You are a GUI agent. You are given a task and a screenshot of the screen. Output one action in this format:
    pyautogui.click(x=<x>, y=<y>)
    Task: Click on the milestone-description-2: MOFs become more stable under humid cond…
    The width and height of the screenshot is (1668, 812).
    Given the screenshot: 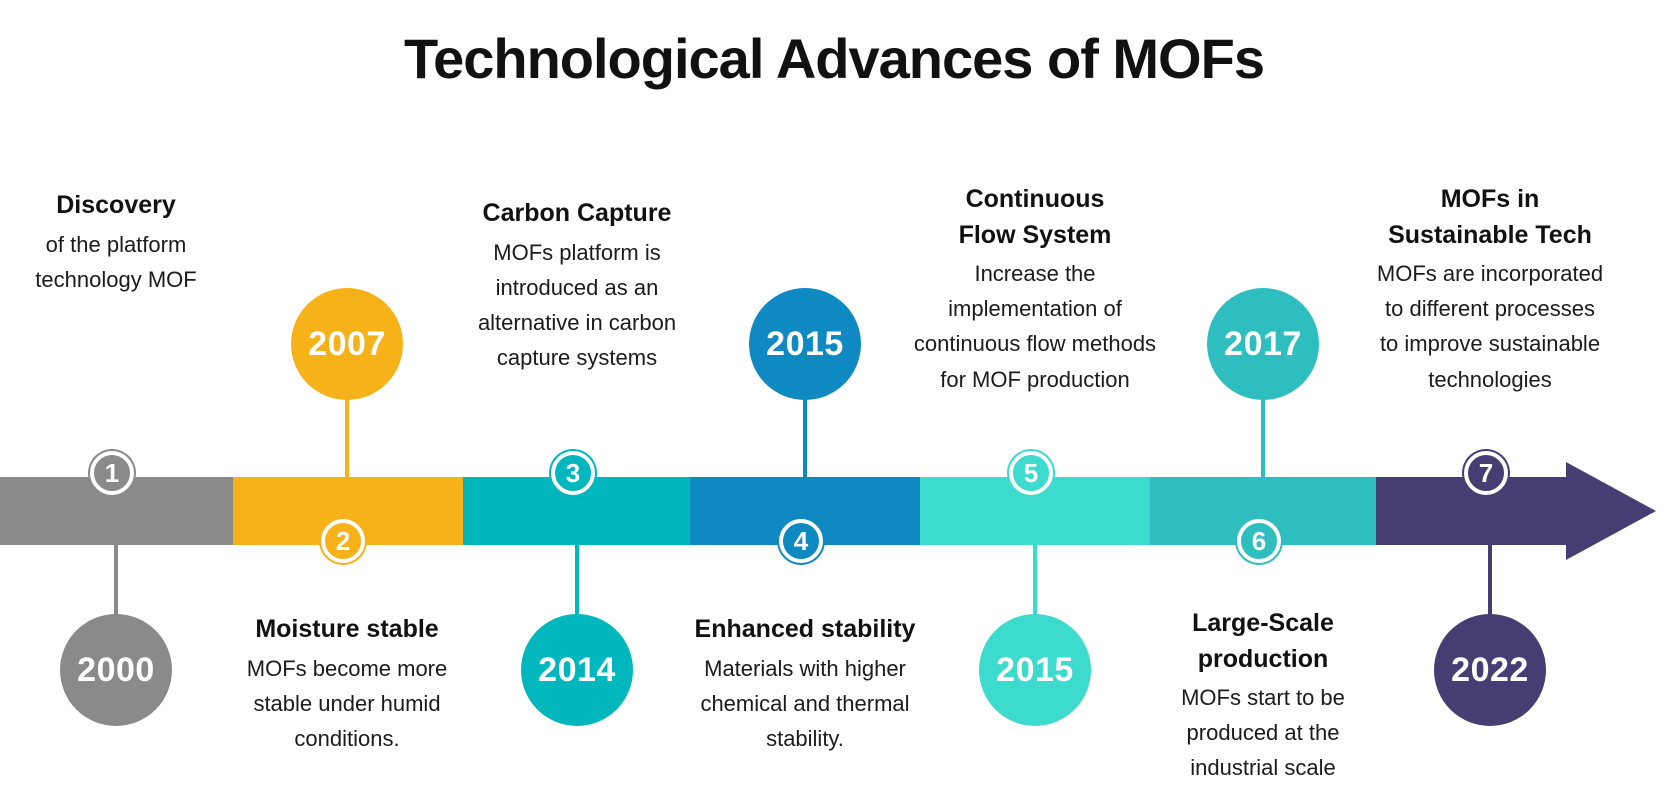 What is the action you would take?
    pyautogui.click(x=347, y=703)
    